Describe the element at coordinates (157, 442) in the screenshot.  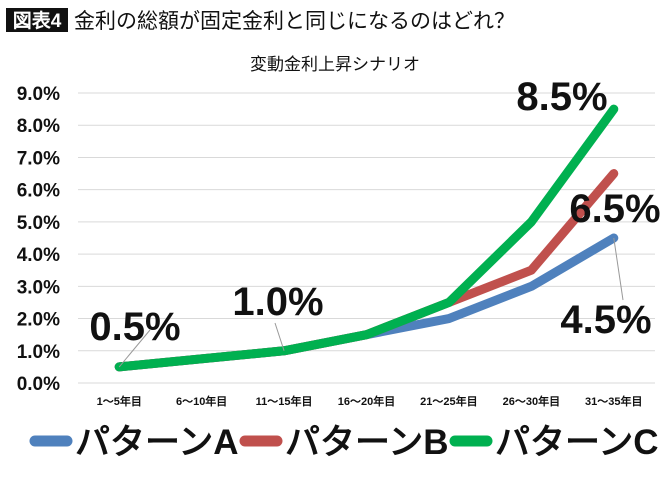
I see `legend-label: パターンA` at that location.